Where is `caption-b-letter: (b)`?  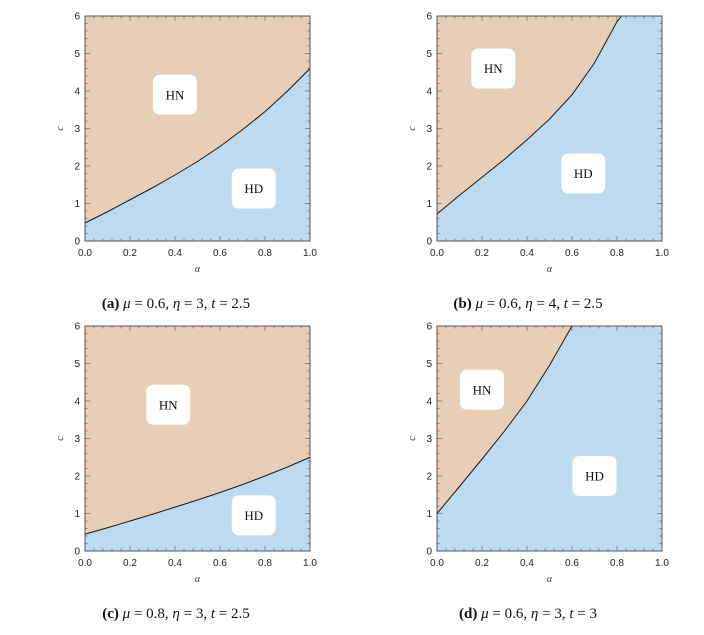 caption-b-letter: (b) is located at coordinates (462, 304).